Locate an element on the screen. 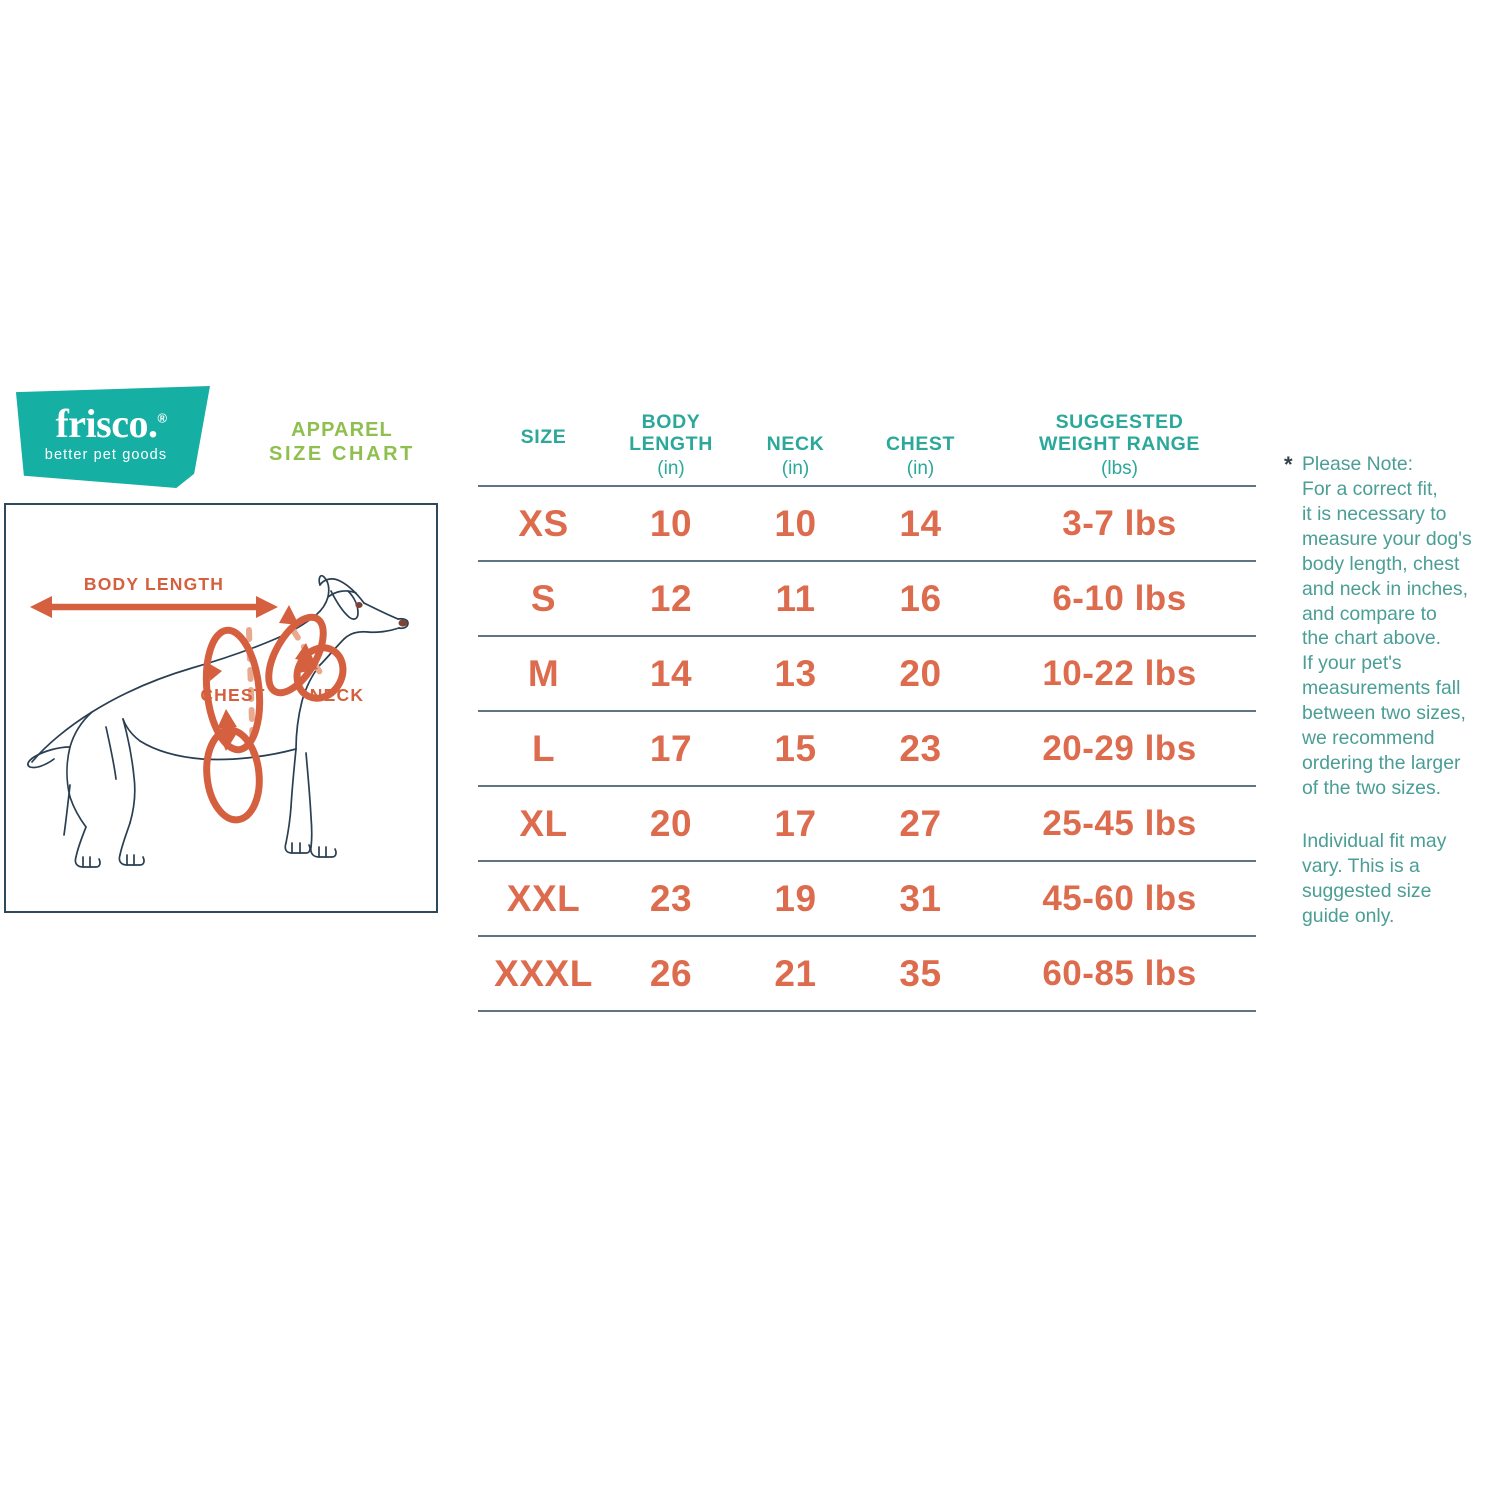  body-length-cell: 23 is located at coordinates (671, 897).